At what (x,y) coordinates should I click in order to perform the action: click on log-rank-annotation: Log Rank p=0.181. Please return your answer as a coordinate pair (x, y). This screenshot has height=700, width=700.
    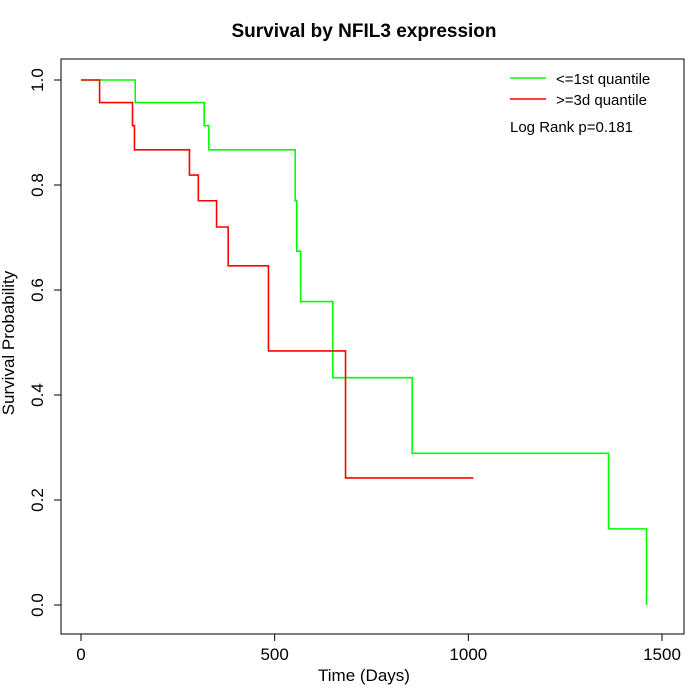
    Looking at the image, I should click on (571, 127).